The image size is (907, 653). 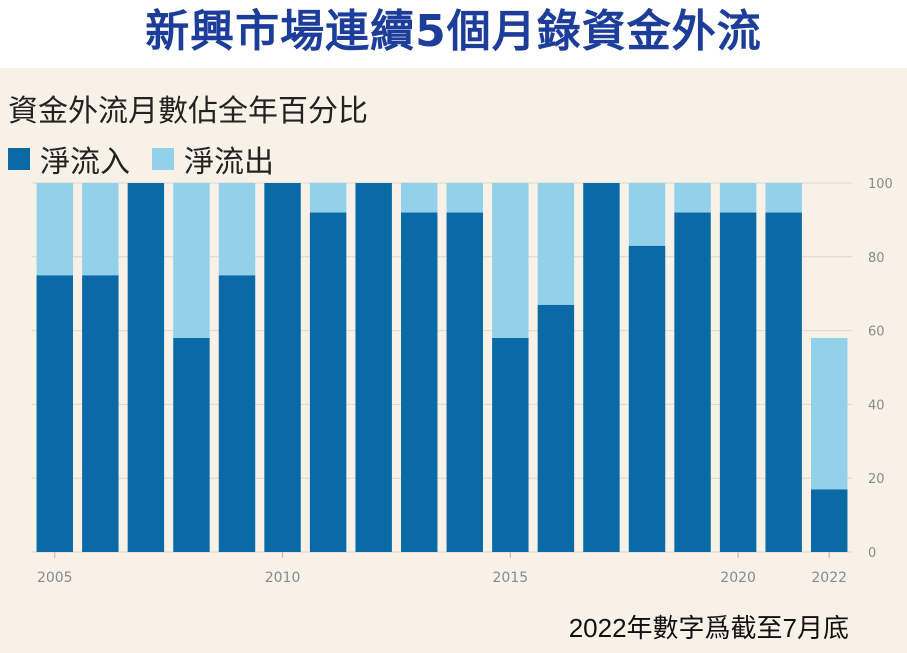 I want to click on x-tick-label: 2015, so click(x=511, y=578).